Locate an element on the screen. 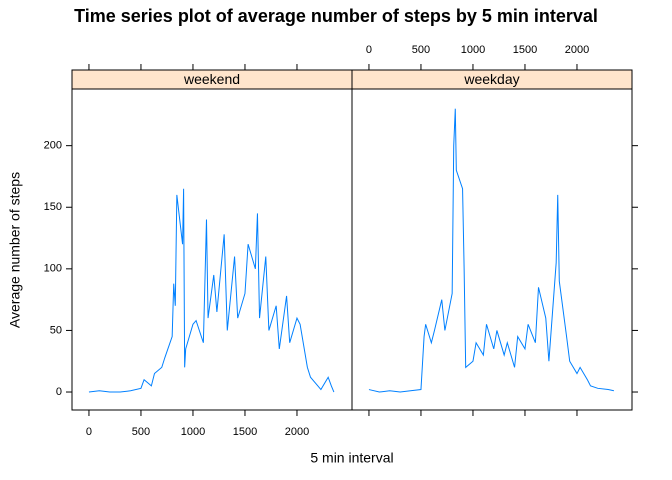 Image resolution: width=672 pixels, height=480 pixels. y-tick-label: 50 is located at coordinates (56, 330).